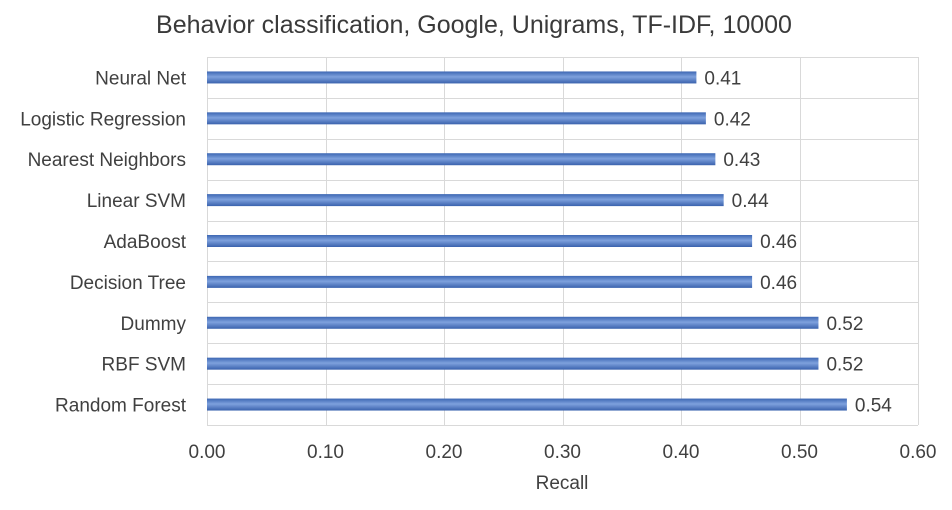 This screenshot has width=952, height=510. What do you see at coordinates (873, 406) in the screenshot?
I see `data-label: 0.54` at bounding box center [873, 406].